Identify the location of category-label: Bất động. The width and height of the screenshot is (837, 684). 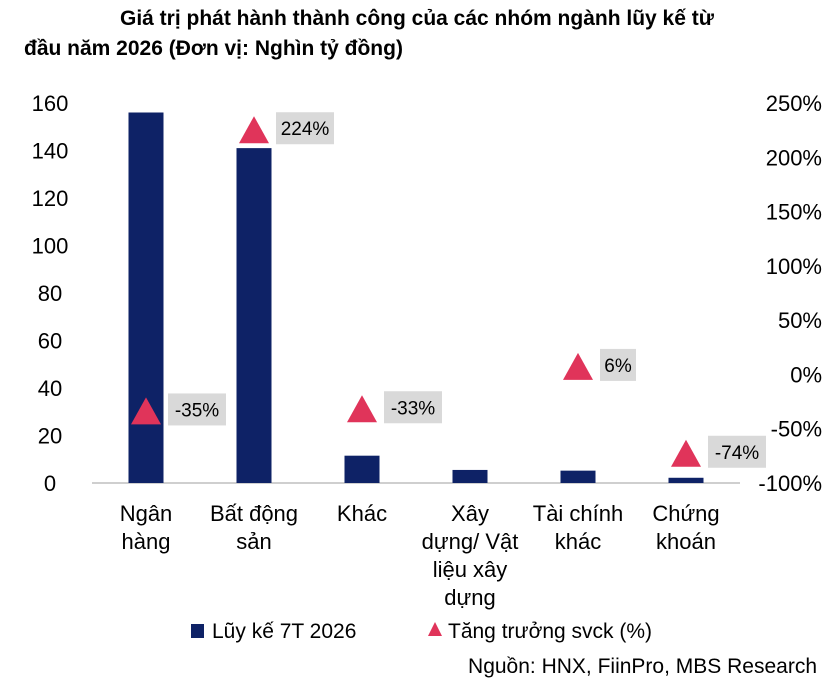
(254, 513).